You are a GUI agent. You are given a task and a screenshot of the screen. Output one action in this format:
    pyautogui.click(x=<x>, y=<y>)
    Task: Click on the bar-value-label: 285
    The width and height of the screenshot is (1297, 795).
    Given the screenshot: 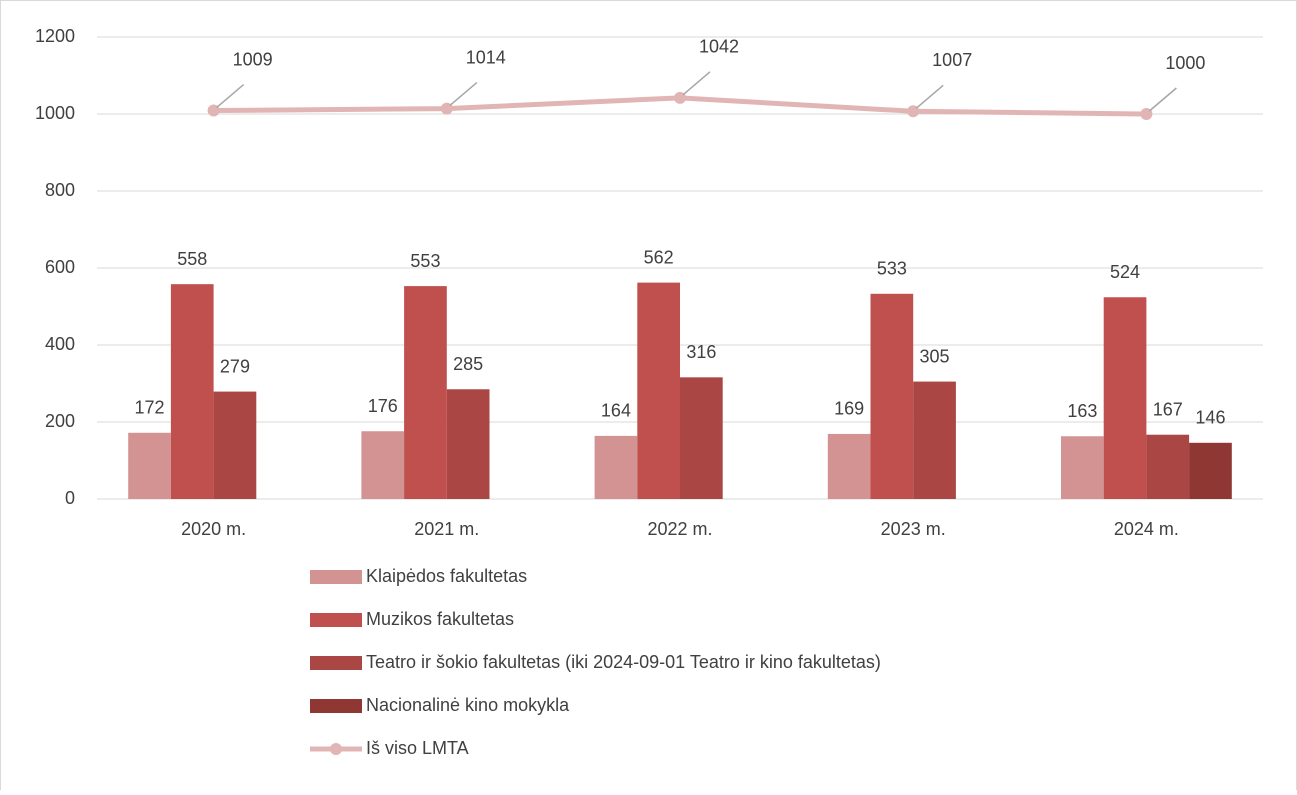 What is the action you would take?
    pyautogui.click(x=468, y=364)
    